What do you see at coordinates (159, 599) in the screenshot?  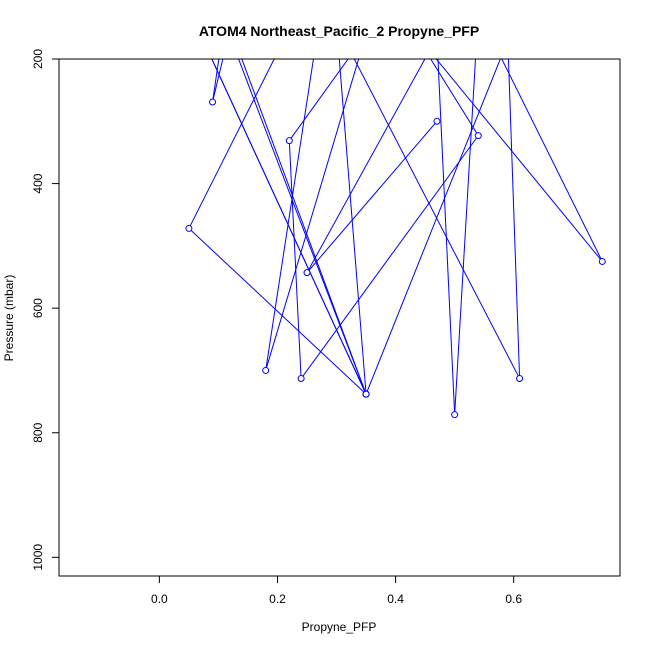 I see `x-tick-label: 0.0` at bounding box center [159, 599].